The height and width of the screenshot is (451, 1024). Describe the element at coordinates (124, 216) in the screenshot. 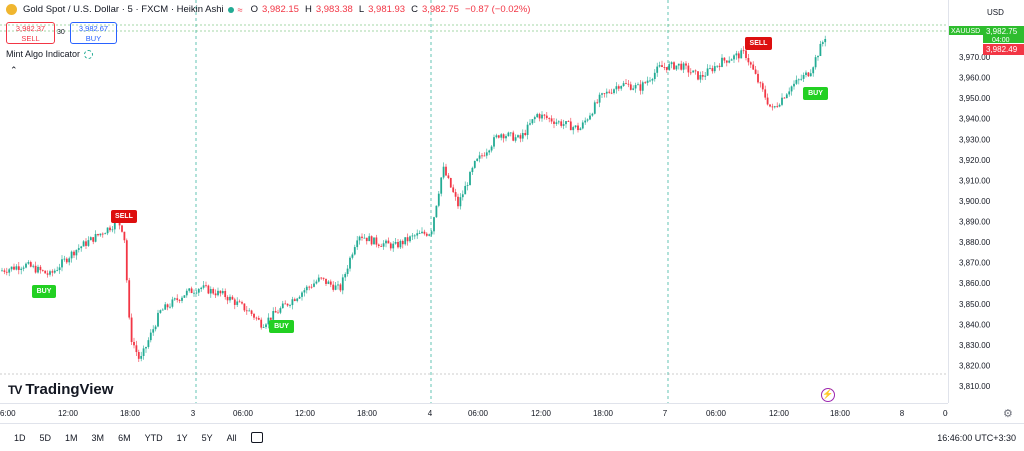

I see `sell-signal-1: SELL` at that location.